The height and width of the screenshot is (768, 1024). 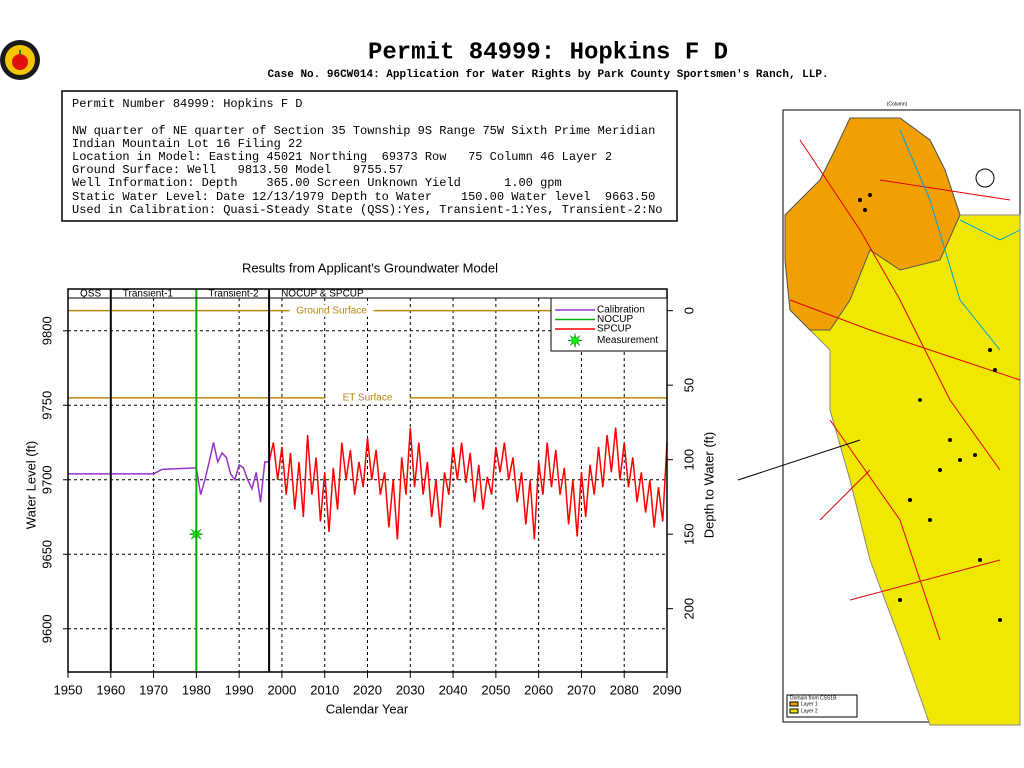 I want to click on info-line: Permit Number 84999: Hopkins F D, so click(x=187, y=104).